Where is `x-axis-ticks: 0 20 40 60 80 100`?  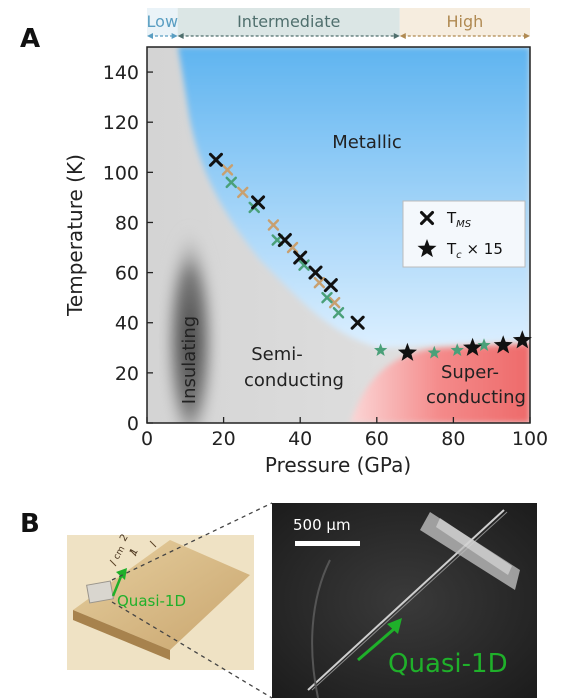
x-axis-ticks: 0 20 40 60 80 100 is located at coordinates (344, 433).